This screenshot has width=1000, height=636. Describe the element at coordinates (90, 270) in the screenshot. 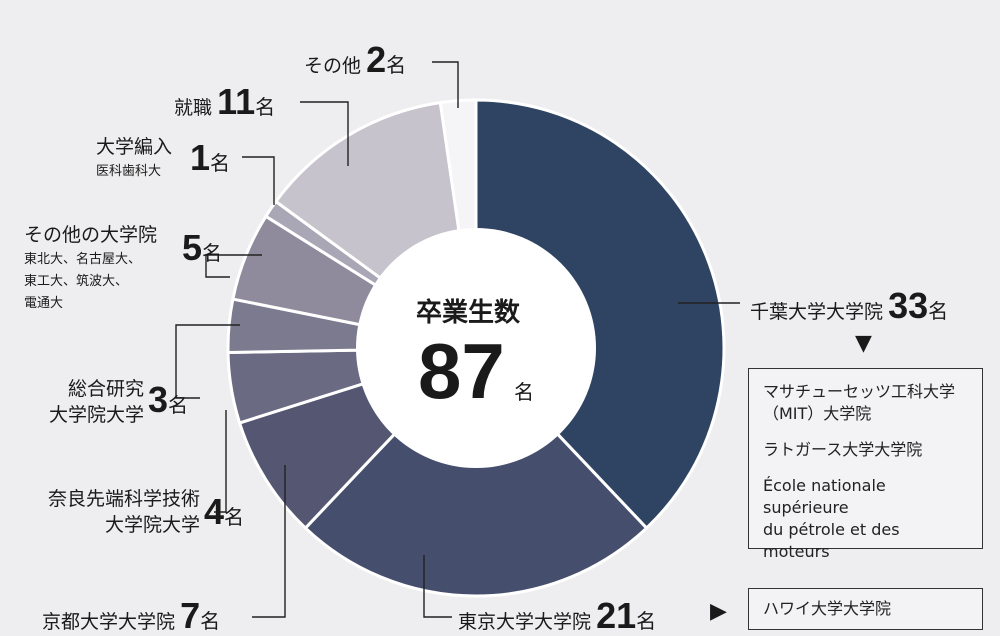

I see `label-other-grad: その他の大学院 東北大、名古屋大、 東工大、筑波大、 電通大` at that location.